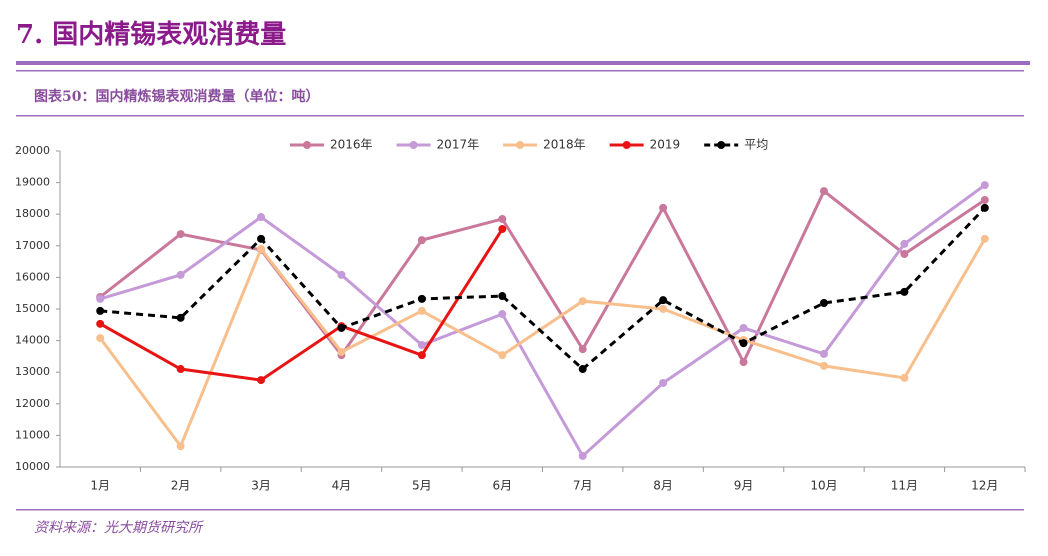 The image size is (1048, 556). What do you see at coordinates (151, 35) in the screenshot?
I see `section-title: 7. 国内精锡表观消费量` at bounding box center [151, 35].